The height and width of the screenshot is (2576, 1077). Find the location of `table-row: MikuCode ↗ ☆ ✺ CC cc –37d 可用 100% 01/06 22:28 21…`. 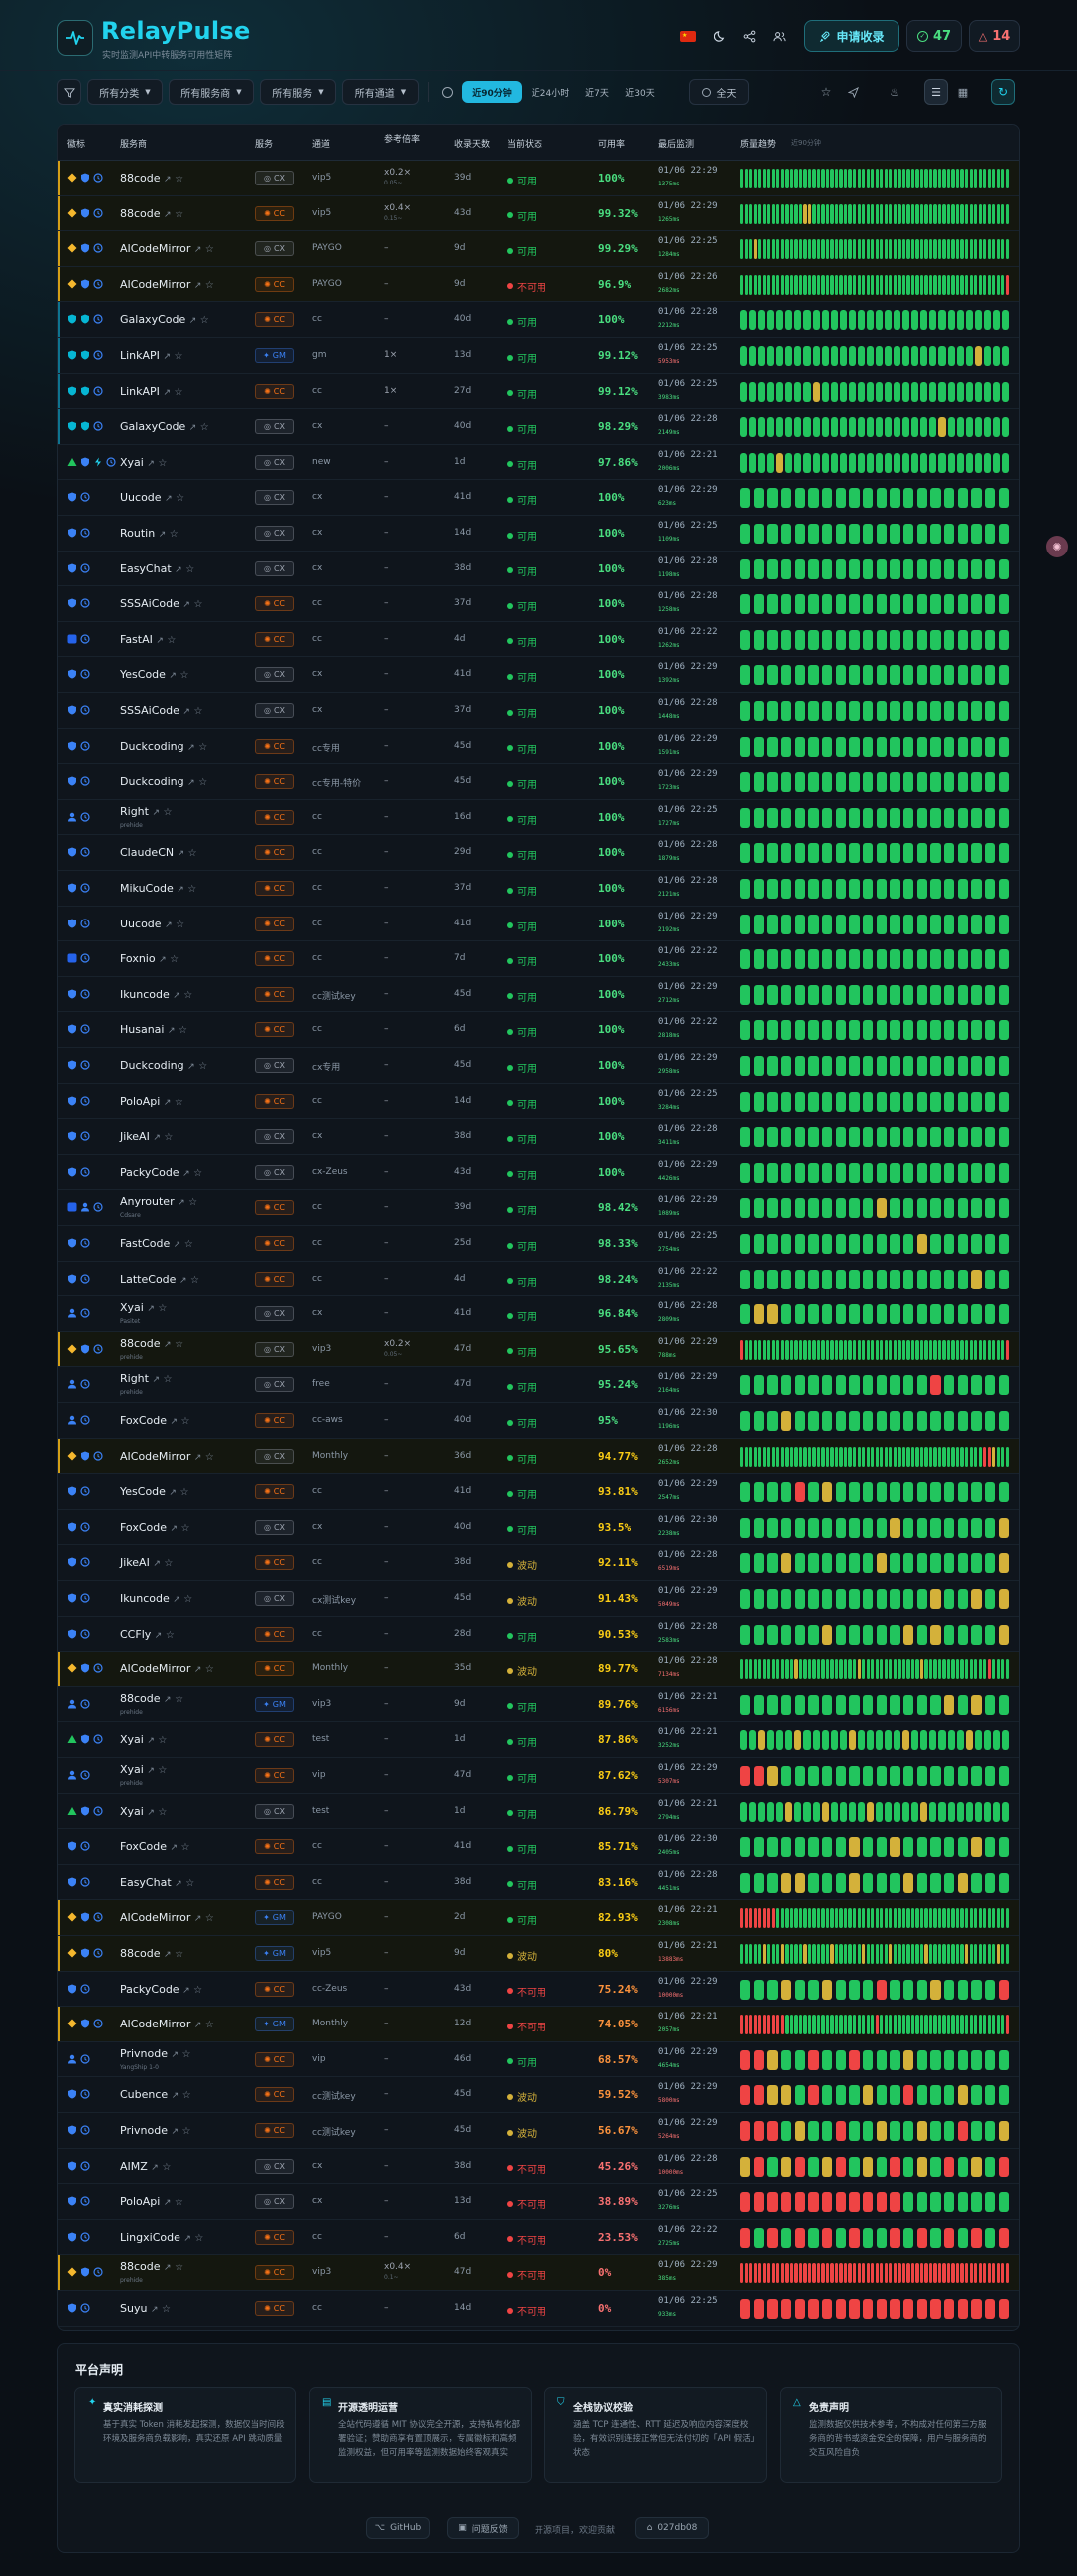

table-row: MikuCode ↗ ☆ ✺ CC cc –37d 可用 100% 01/06 22:28 21… is located at coordinates (538, 889).